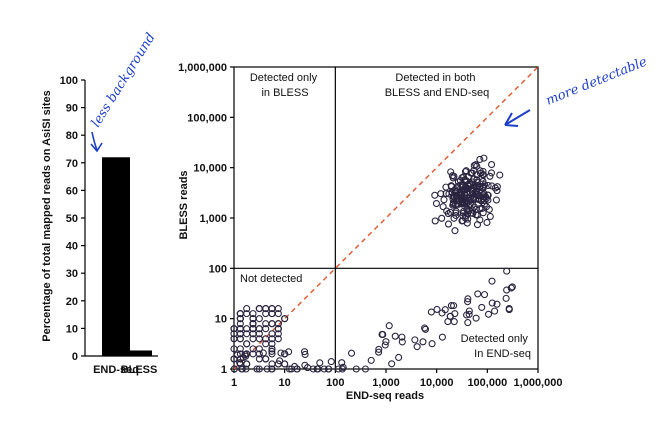 The width and height of the screenshot is (660, 446). Describe the element at coordinates (72, 302) in the screenshot. I see `bar-y-tick-label: 20` at that location.